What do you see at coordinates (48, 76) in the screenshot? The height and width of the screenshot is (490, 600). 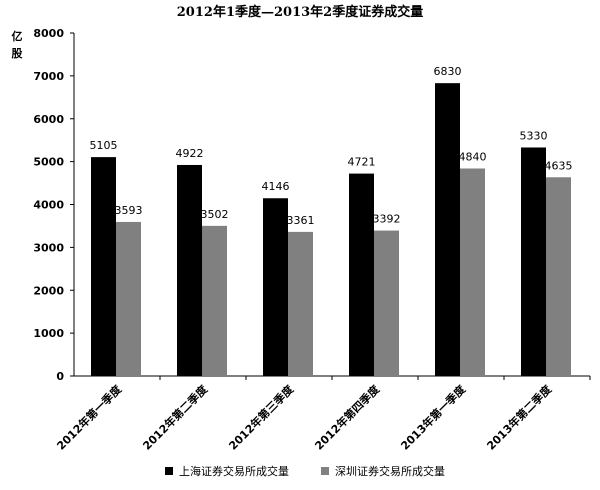 I see `y-tick-label: 7000` at bounding box center [48, 76].